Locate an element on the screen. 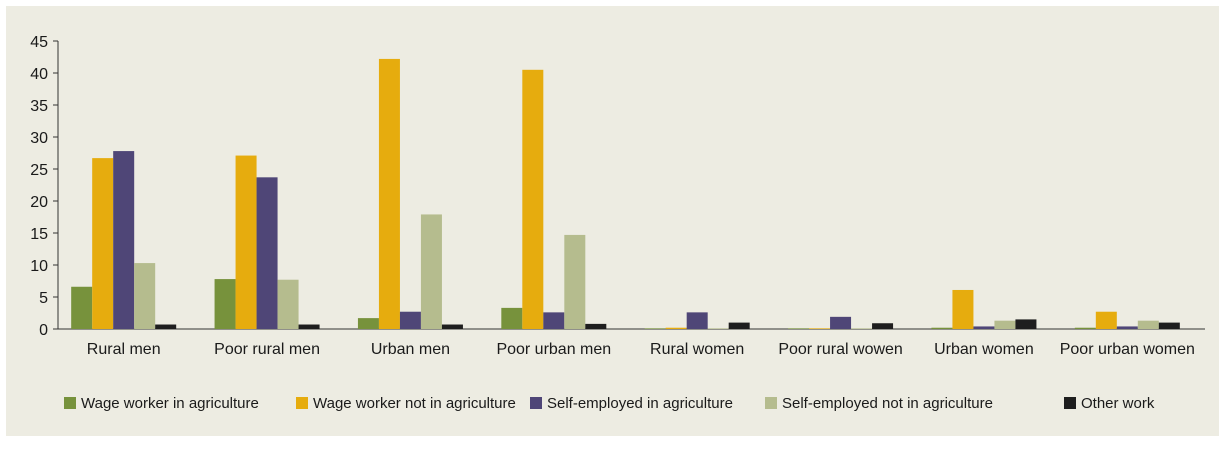 This screenshot has width=1225, height=449. y-tick-label: 25 is located at coordinates (39, 170).